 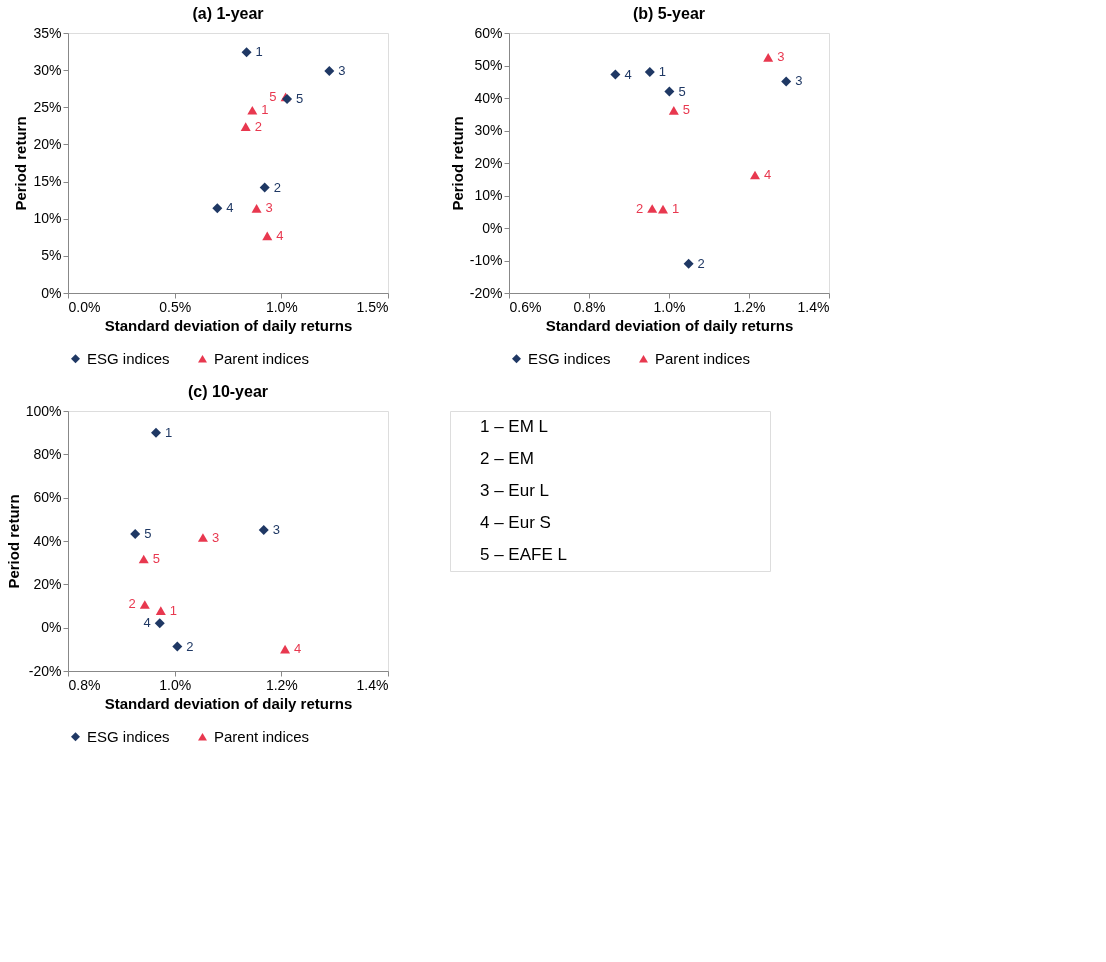 I want to click on text: 5 – EAFE L, so click(x=523, y=554).